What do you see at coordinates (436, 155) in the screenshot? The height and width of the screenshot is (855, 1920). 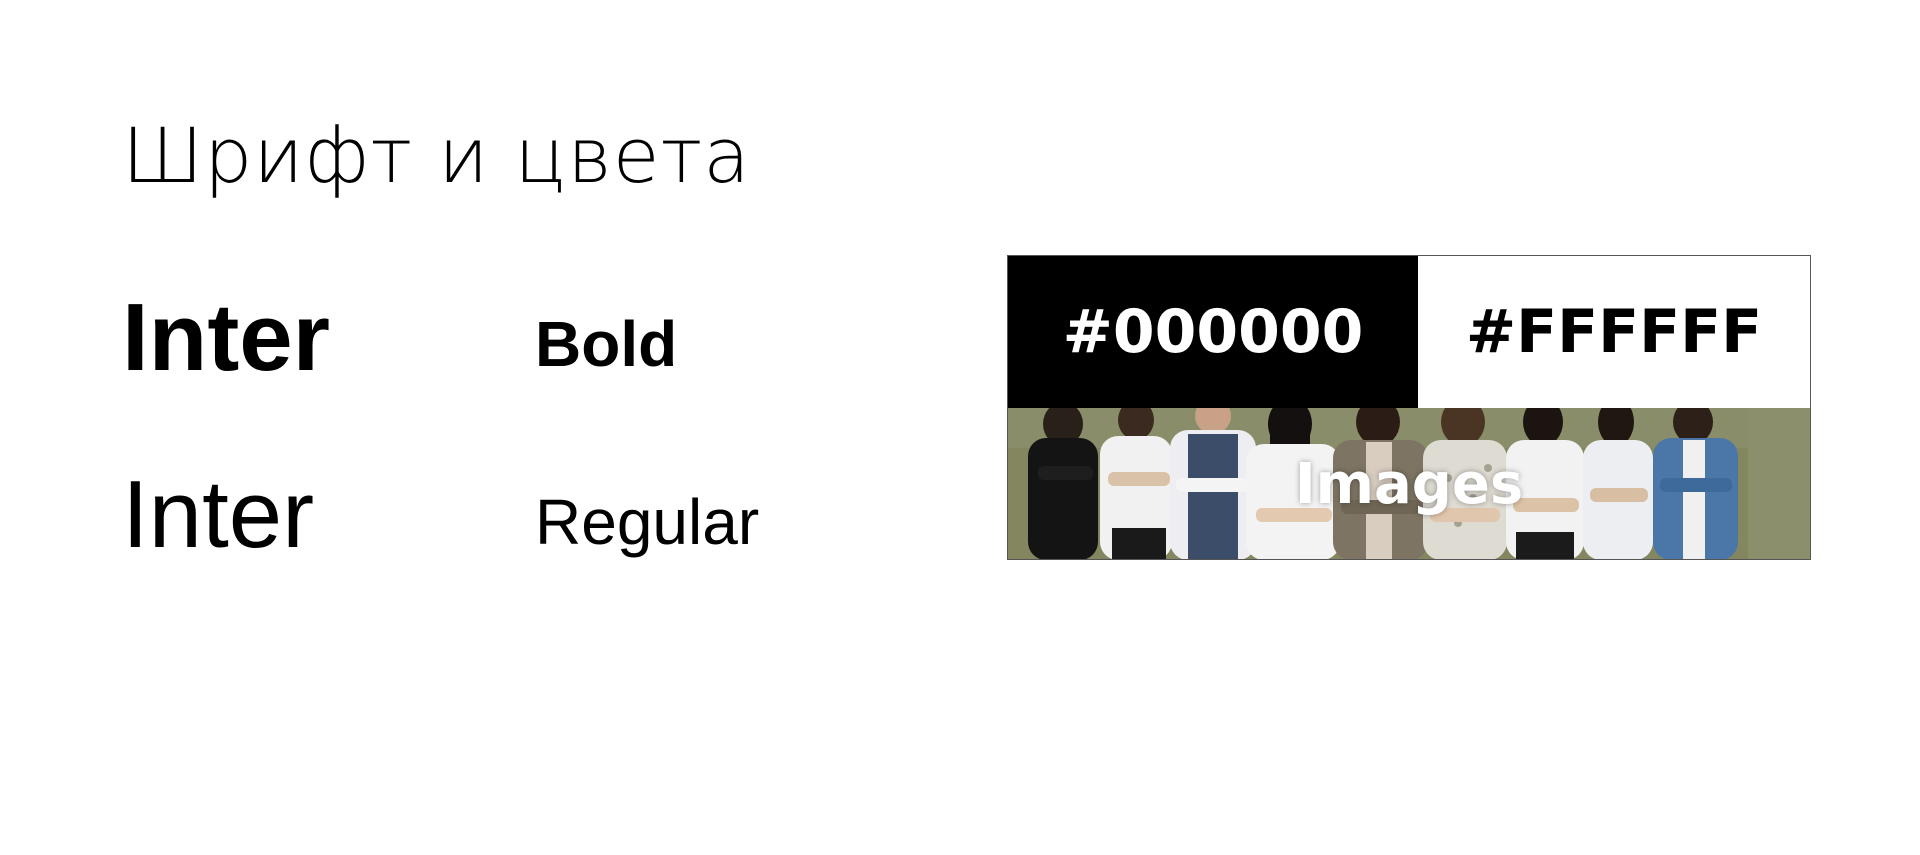 I see `page-title: Шрифт и цвета` at bounding box center [436, 155].